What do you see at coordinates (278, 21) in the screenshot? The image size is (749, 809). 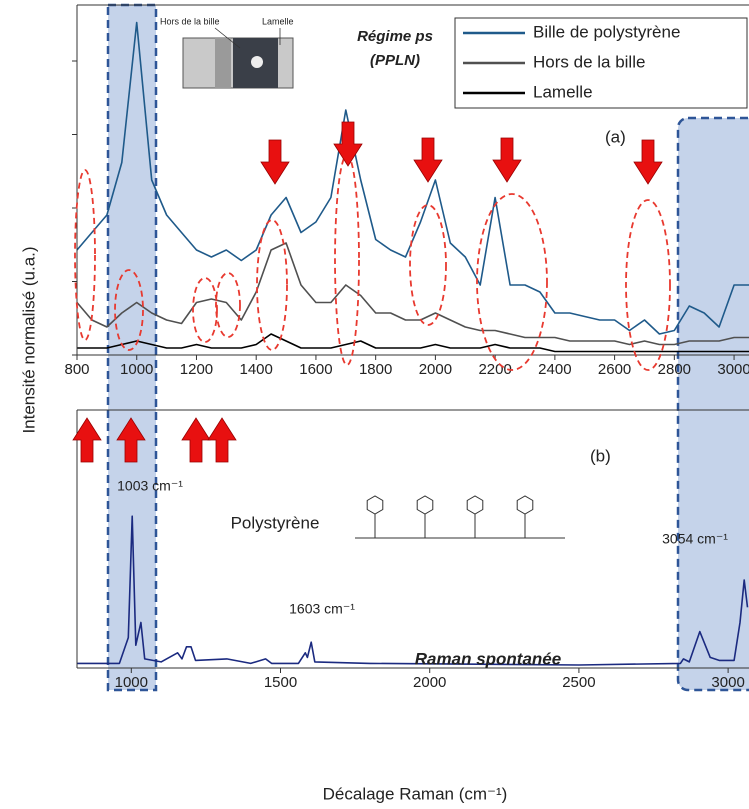 I see `inset-label: Lamelle` at bounding box center [278, 21].